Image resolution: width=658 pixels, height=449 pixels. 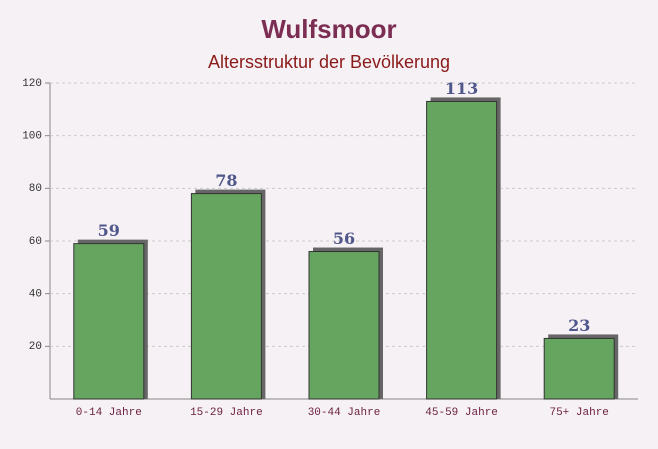 What do you see at coordinates (328, 29) in the screenshot?
I see `chart-title: Wulfsmoor` at bounding box center [328, 29].